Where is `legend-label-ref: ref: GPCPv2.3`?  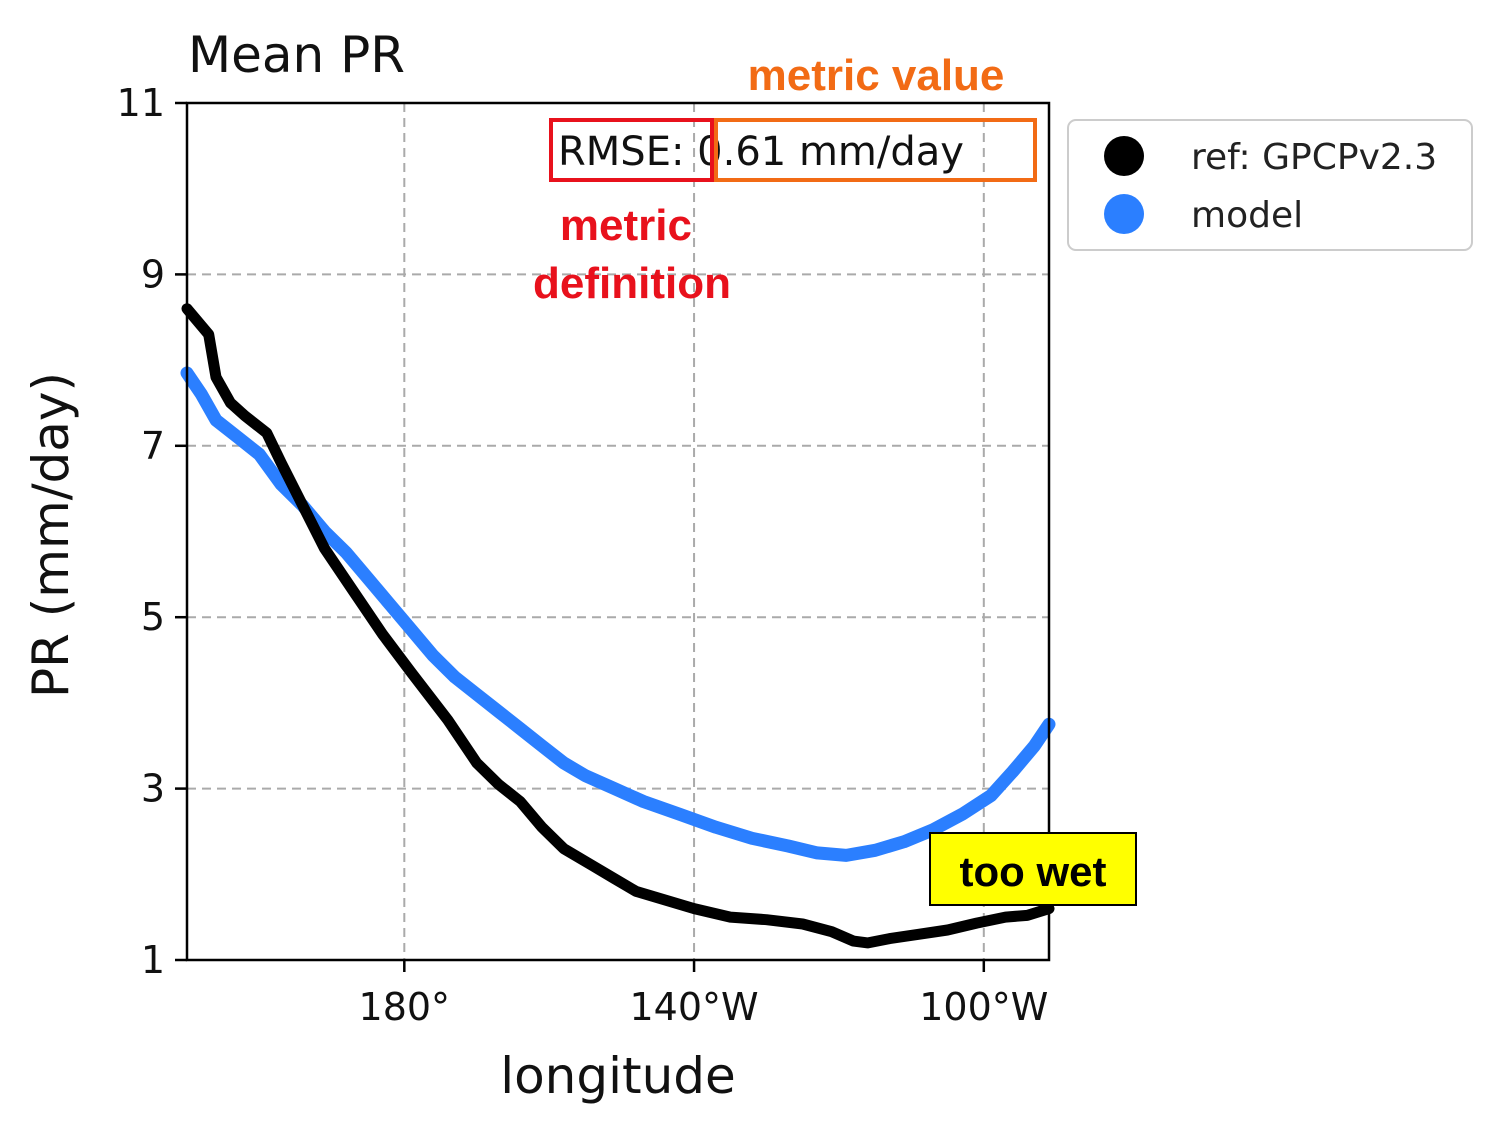
legend-label-ref: ref: GPCPv2.3 is located at coordinates (1314, 157).